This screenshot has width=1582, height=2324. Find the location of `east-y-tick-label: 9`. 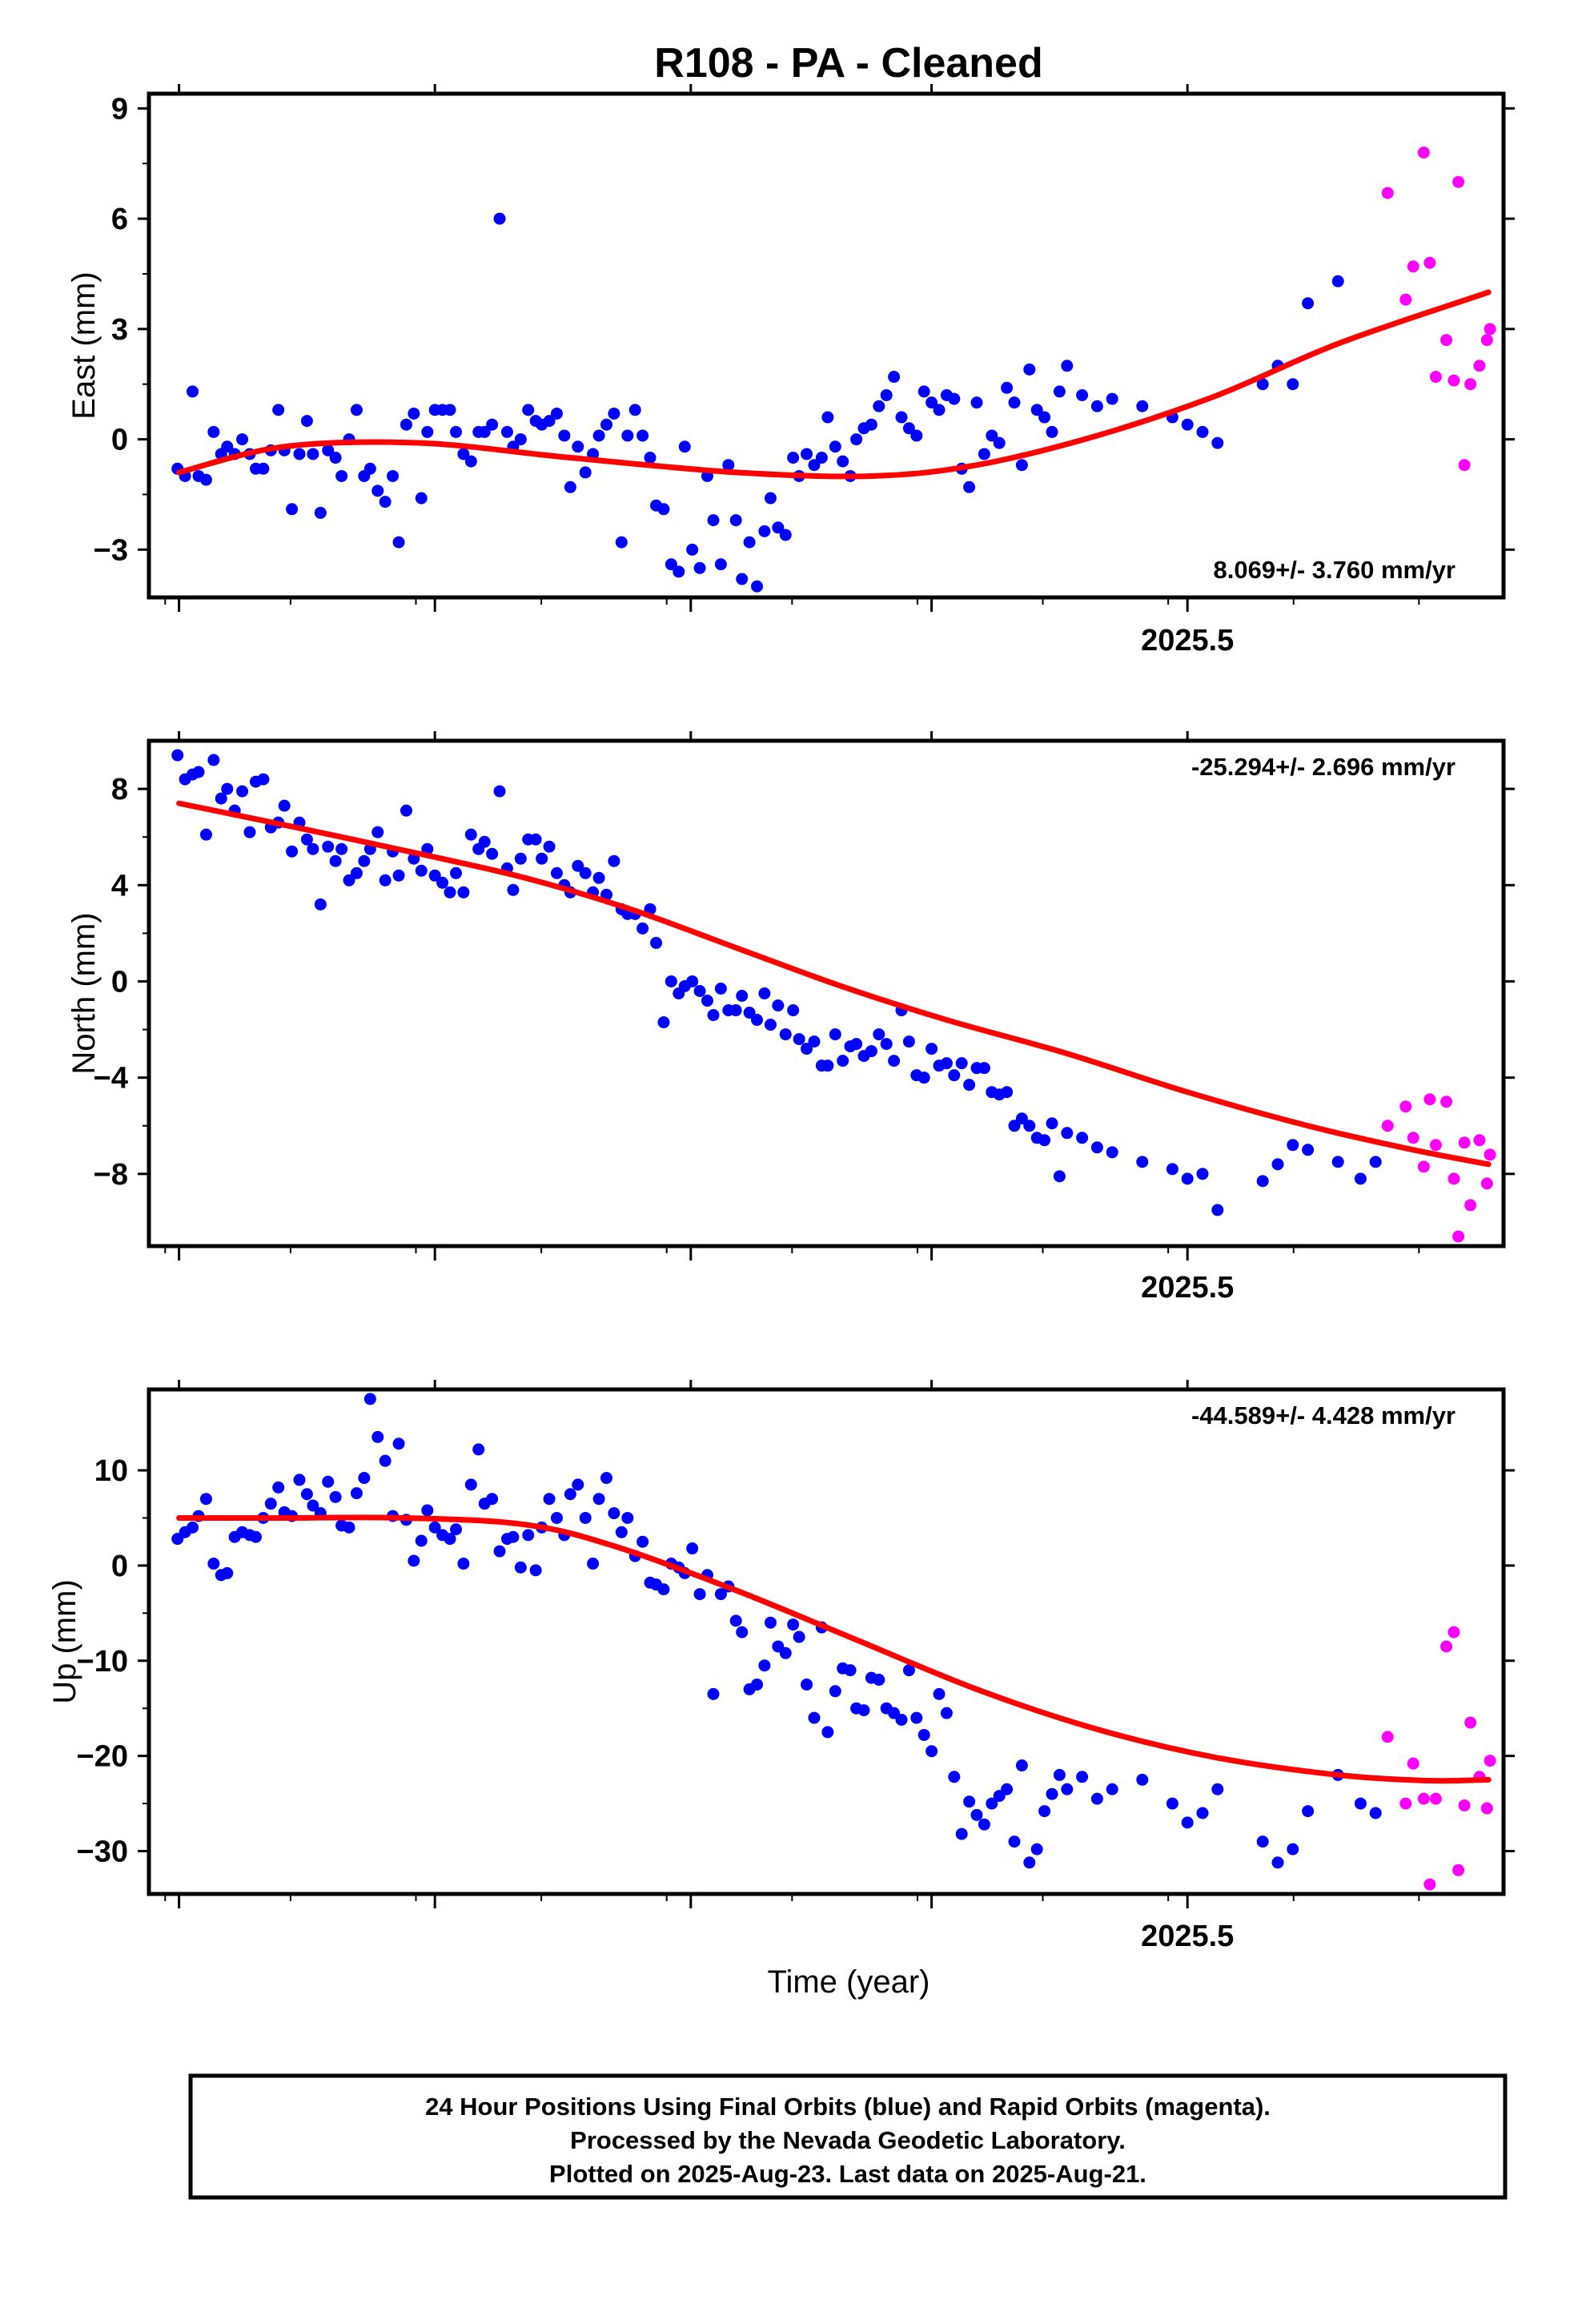

east-y-tick-label: 9 is located at coordinates (119, 109).